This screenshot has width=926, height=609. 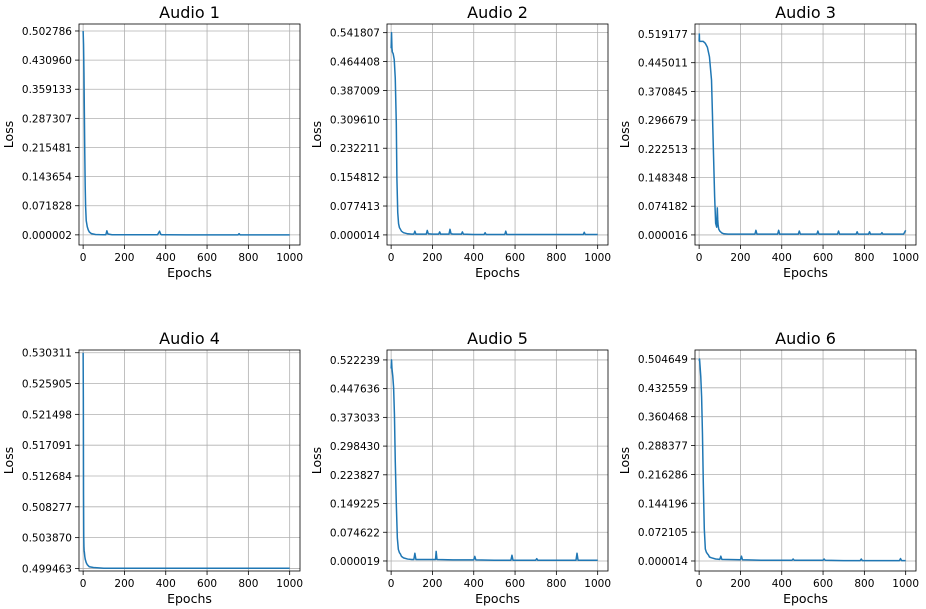 What do you see at coordinates (497, 12) in the screenshot?
I see `subplot-title: Audio 2` at bounding box center [497, 12].